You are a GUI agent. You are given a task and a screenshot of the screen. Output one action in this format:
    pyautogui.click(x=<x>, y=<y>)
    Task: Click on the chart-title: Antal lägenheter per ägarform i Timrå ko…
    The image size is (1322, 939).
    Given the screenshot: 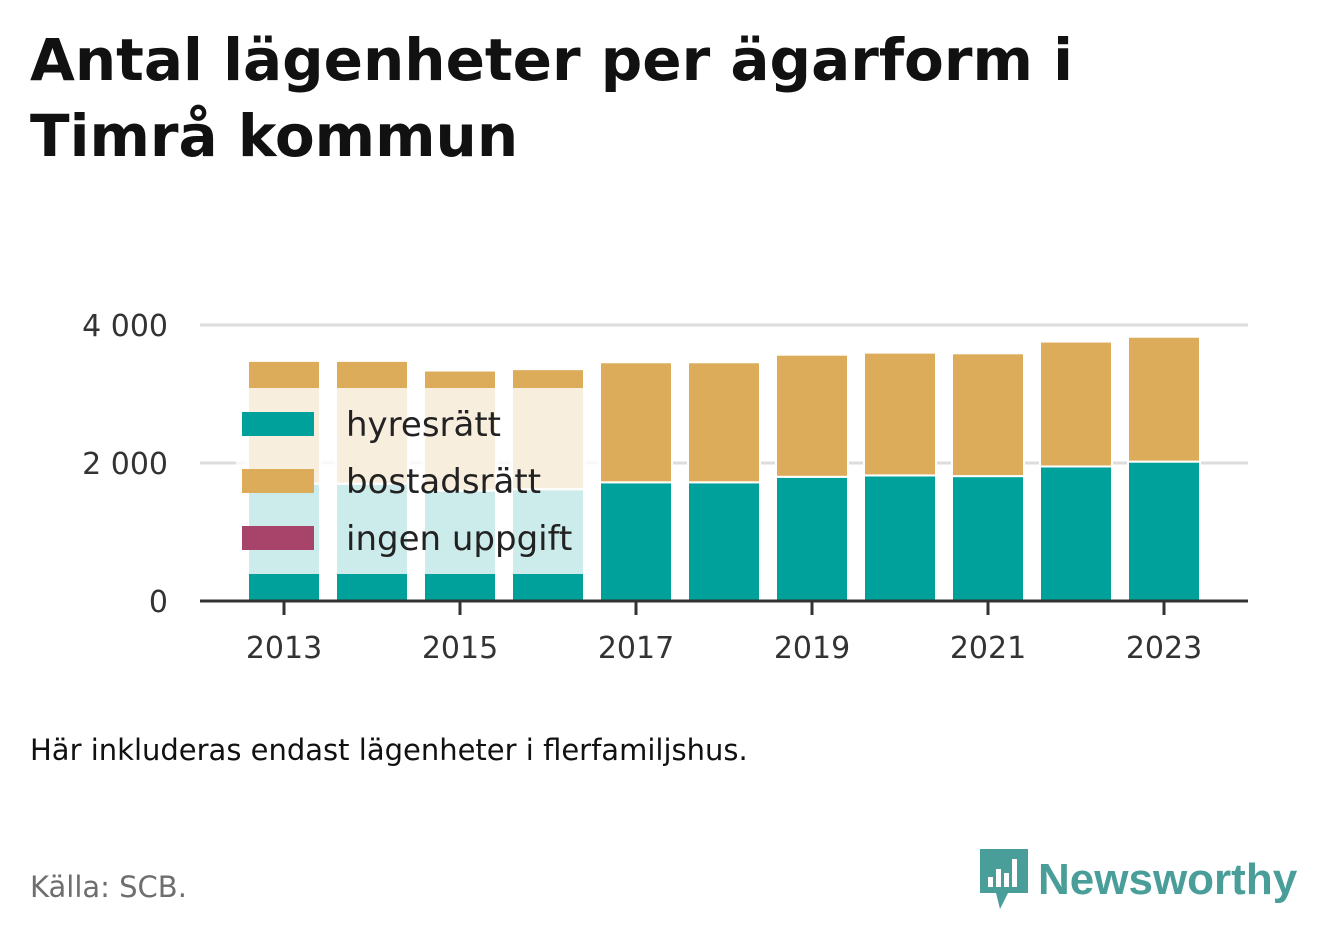 What is the action you would take?
    pyautogui.click(x=552, y=98)
    